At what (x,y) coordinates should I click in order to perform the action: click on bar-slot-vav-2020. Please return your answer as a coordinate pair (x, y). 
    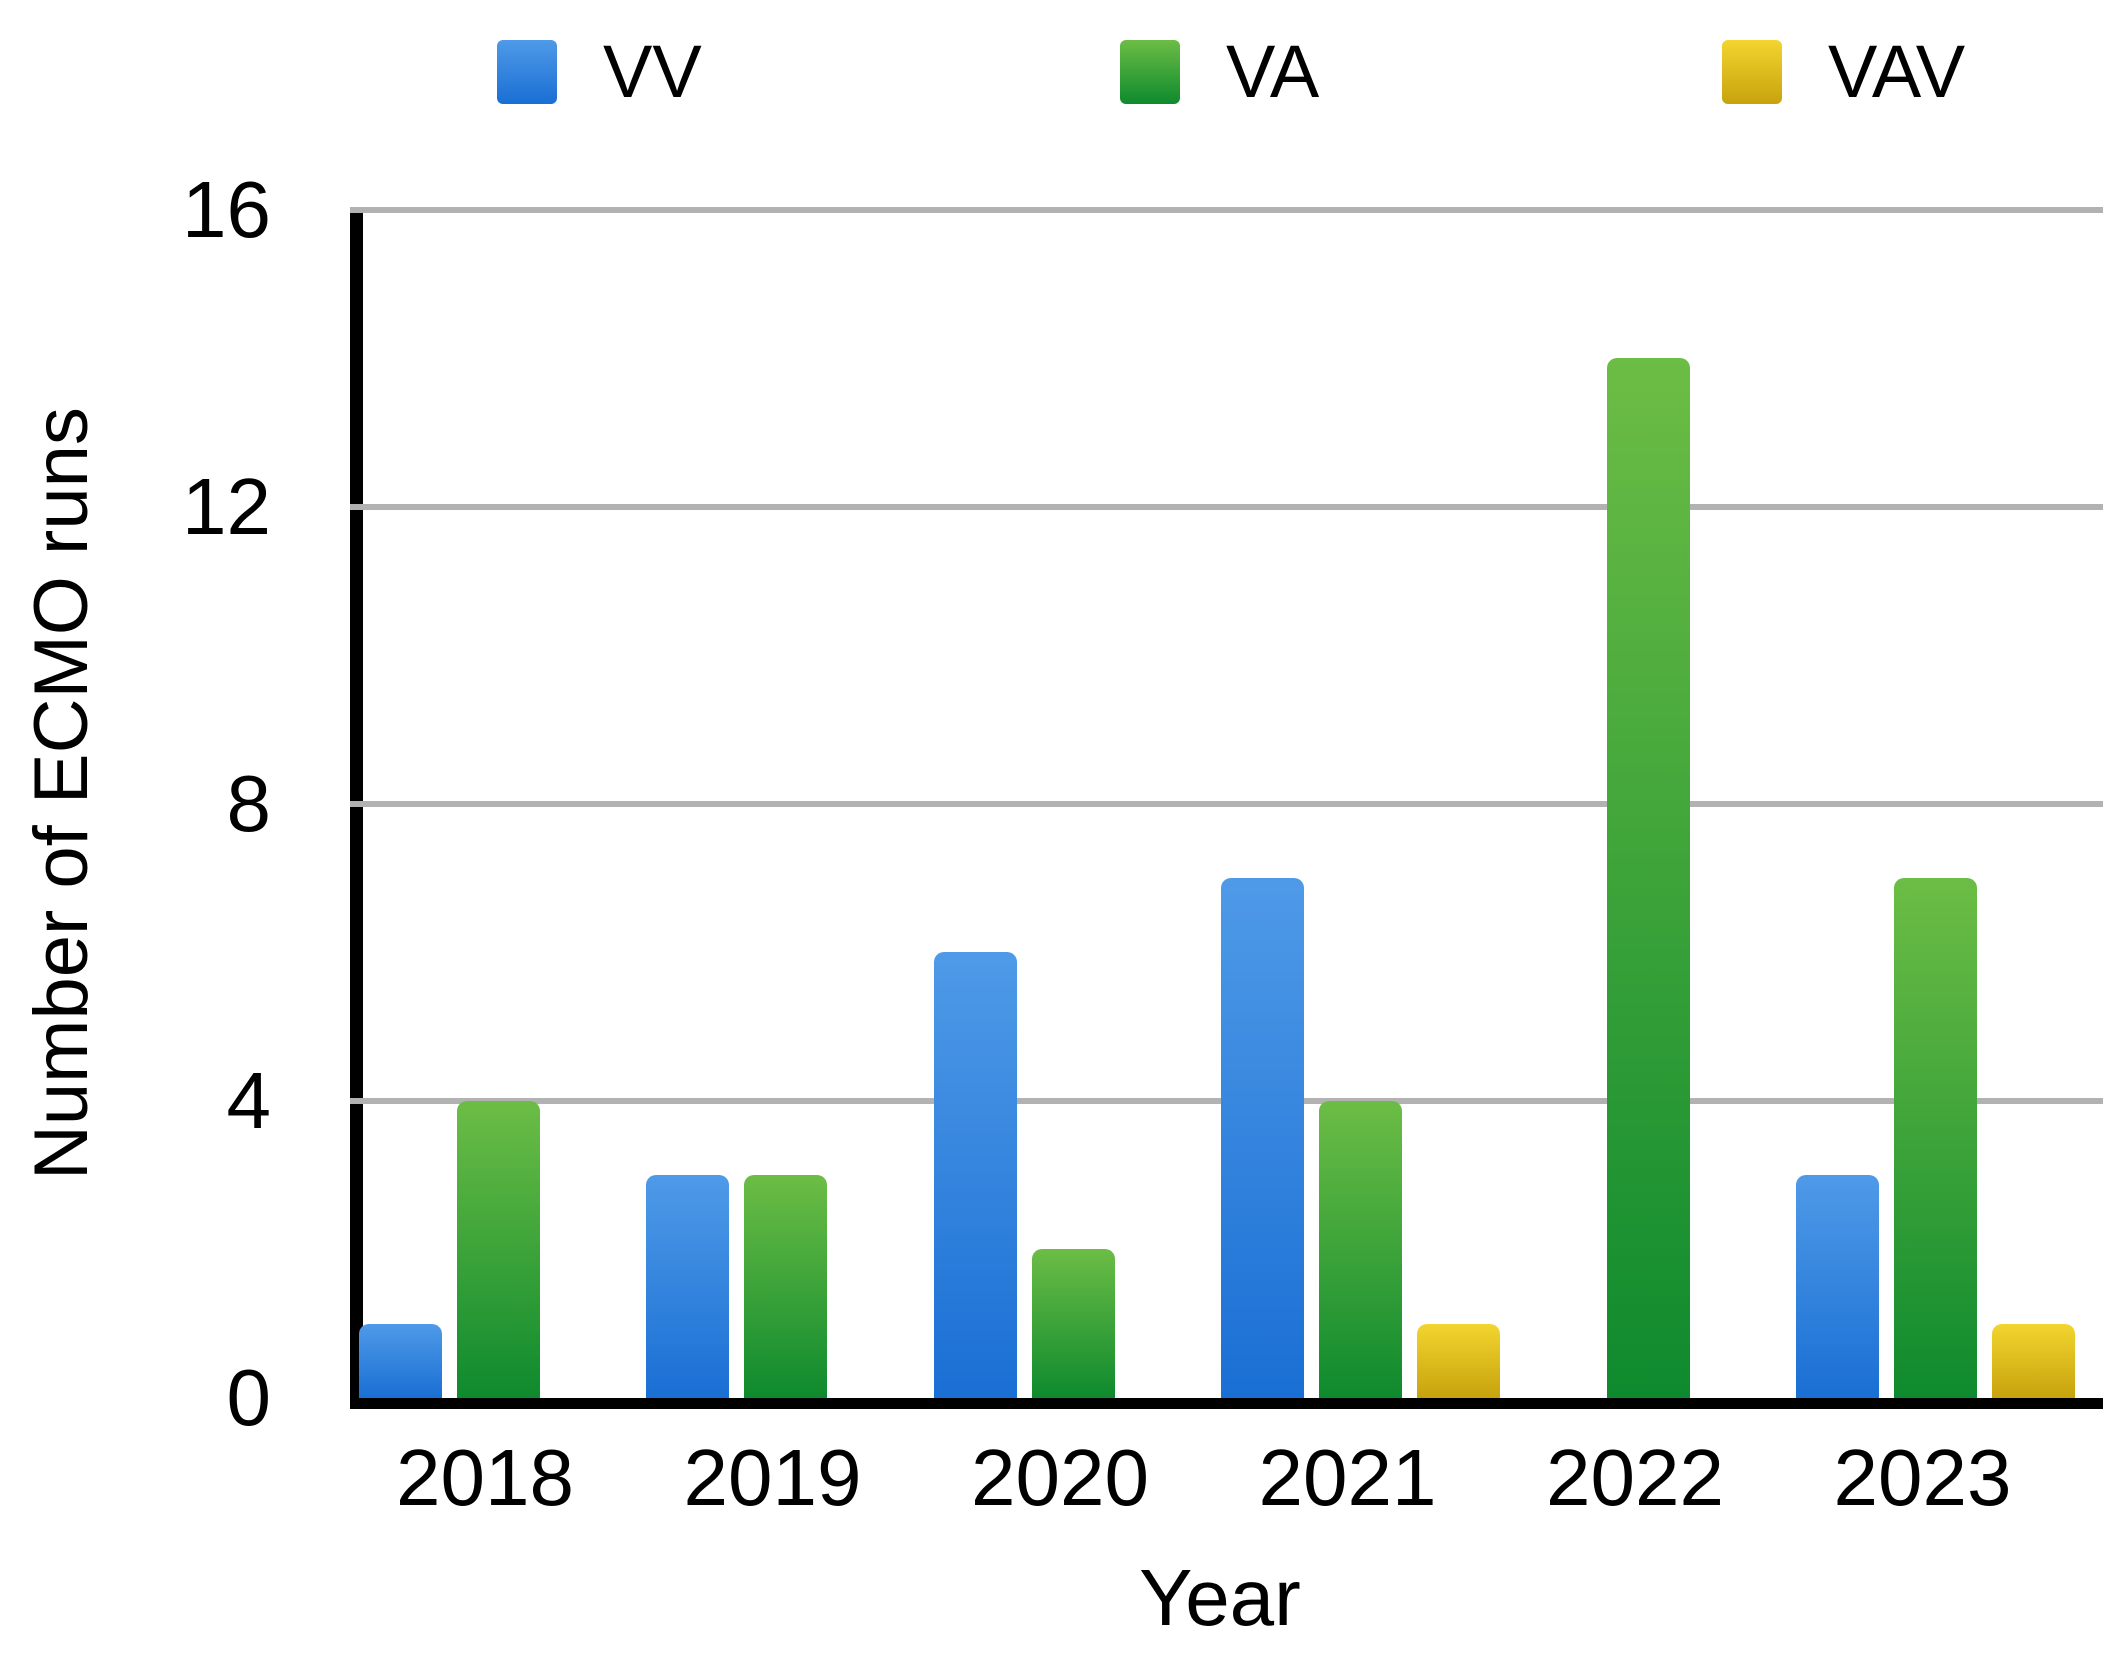
    Looking at the image, I should click on (1171, 804).